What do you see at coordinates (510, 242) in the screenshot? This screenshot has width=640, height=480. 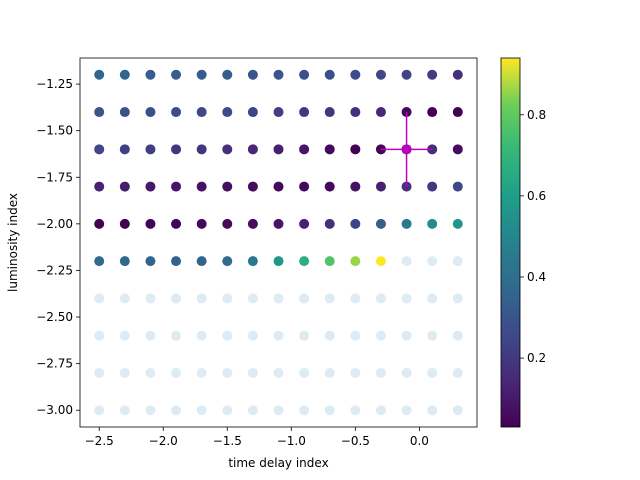 I see `colorbar` at bounding box center [510, 242].